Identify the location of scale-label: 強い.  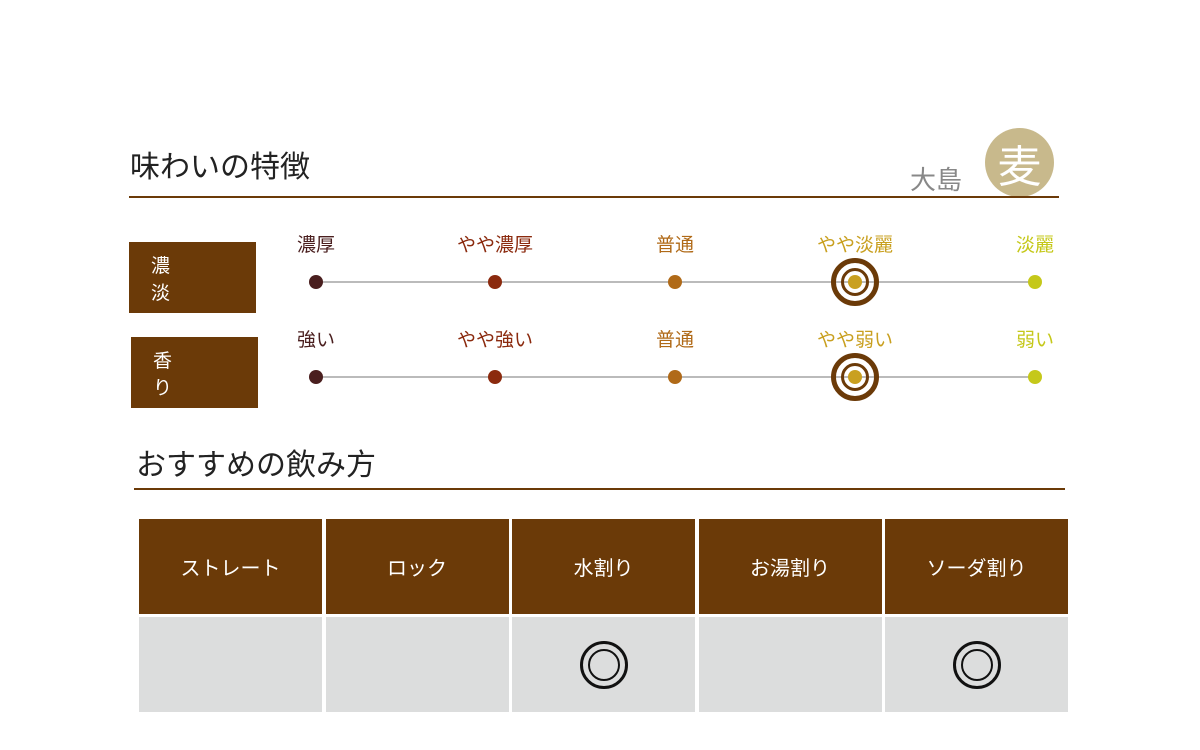
(316, 340).